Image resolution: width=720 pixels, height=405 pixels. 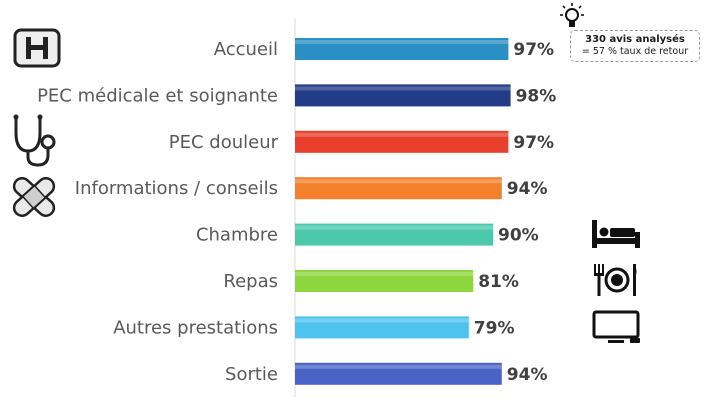 What do you see at coordinates (616, 326) in the screenshot?
I see `tv-icon` at bounding box center [616, 326].